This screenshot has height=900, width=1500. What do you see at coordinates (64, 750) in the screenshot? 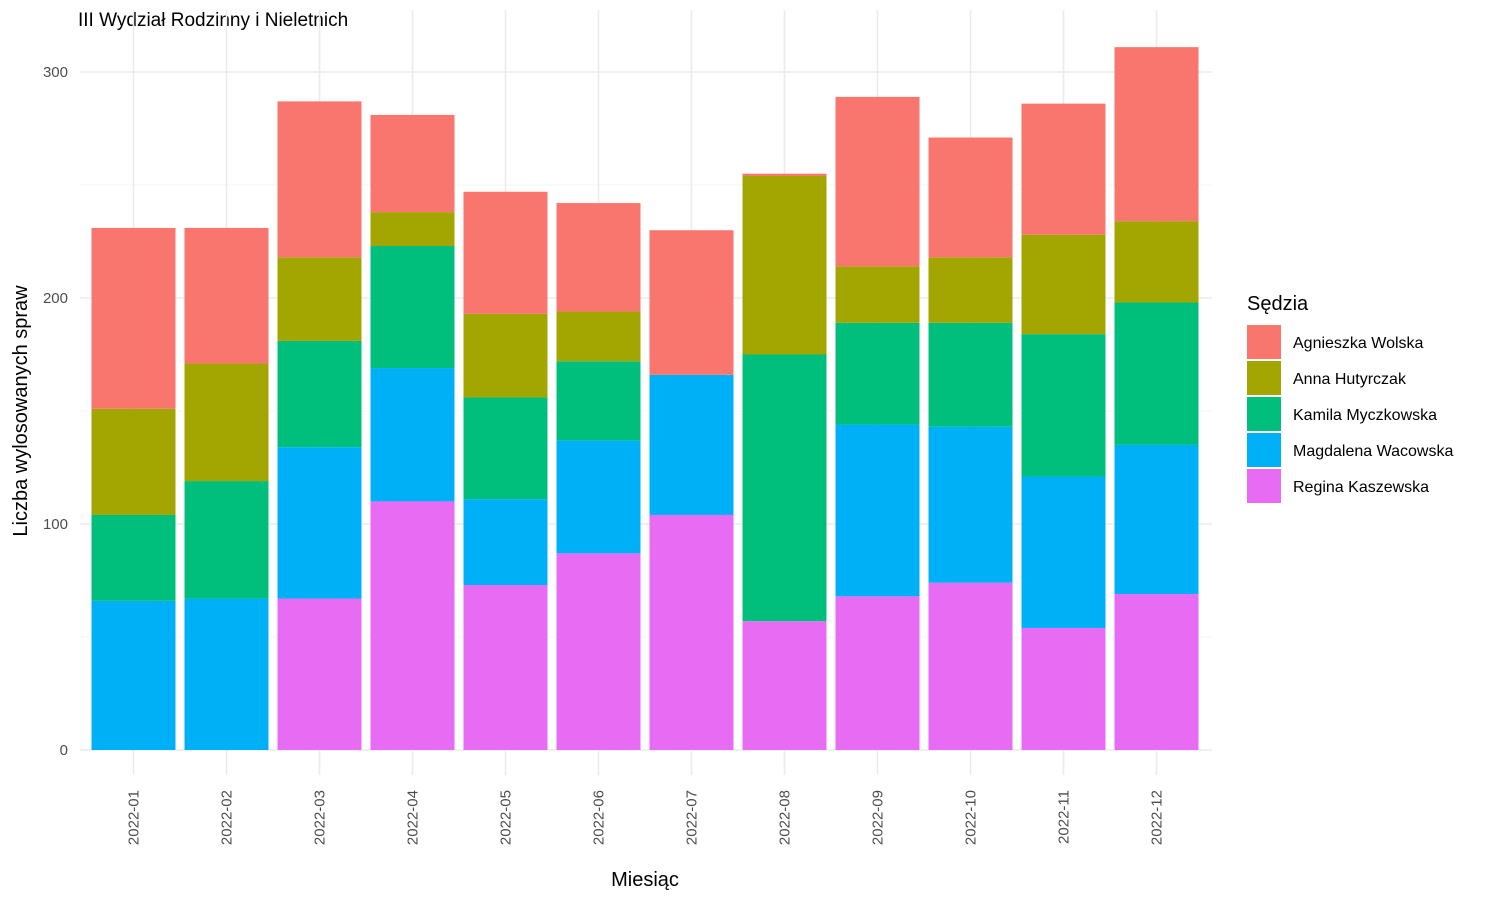
I see `y-tick-label: 0` at bounding box center [64, 750].